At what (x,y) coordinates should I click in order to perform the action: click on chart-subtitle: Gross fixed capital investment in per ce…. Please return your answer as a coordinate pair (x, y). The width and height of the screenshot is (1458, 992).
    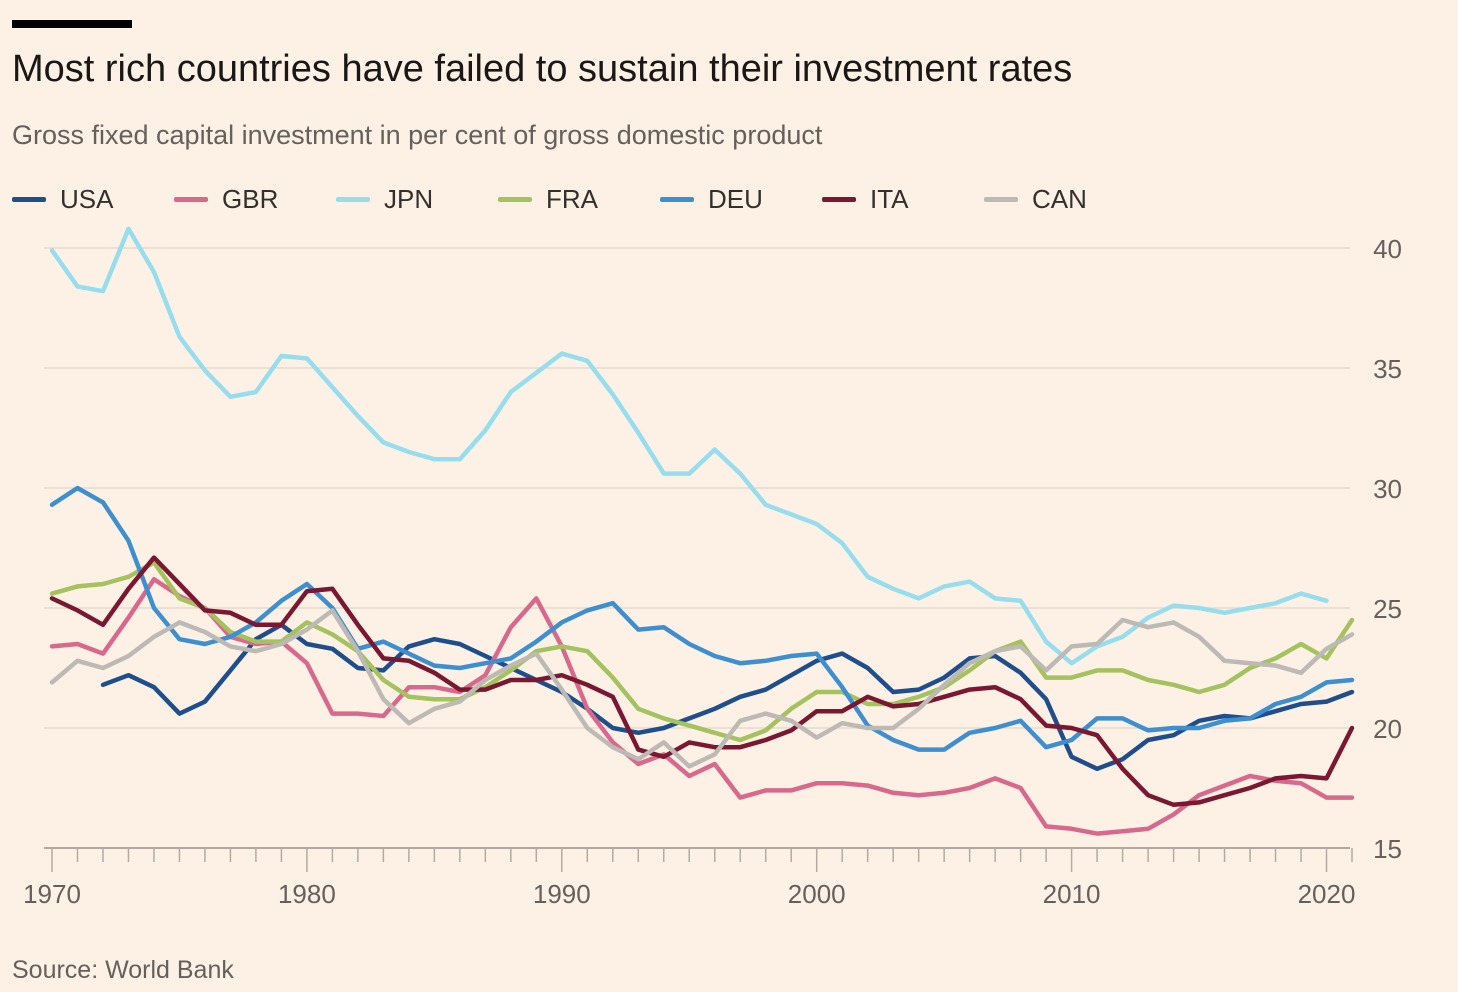
    Looking at the image, I should click on (417, 135).